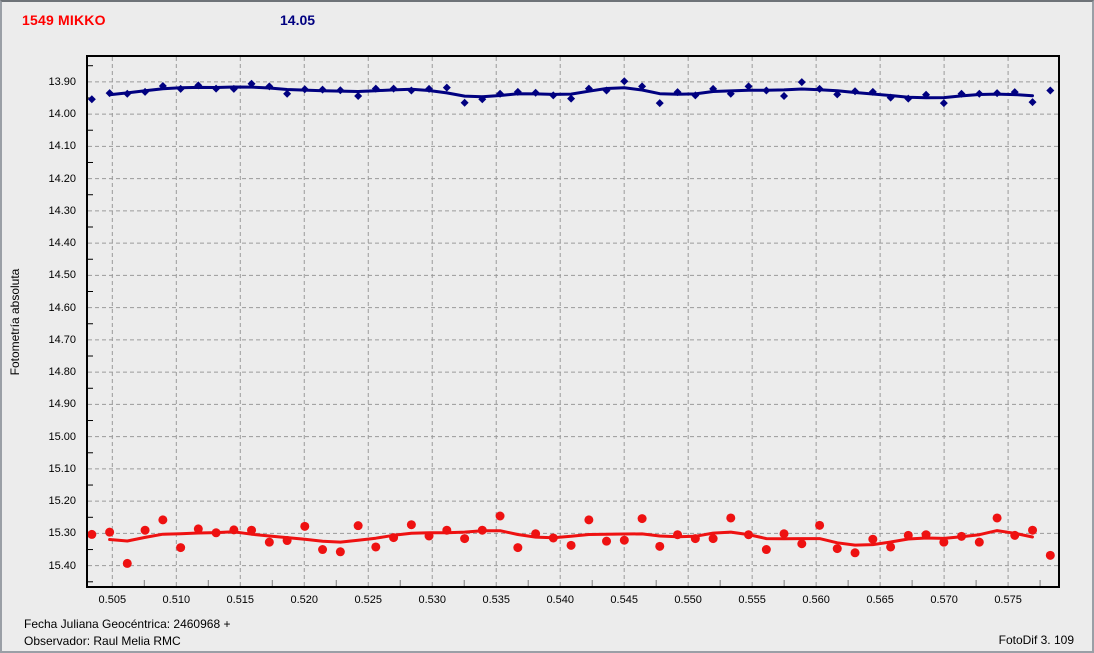 This screenshot has height=653, width=1094. I want to click on y-tick-label: 15.10, so click(62, 468).